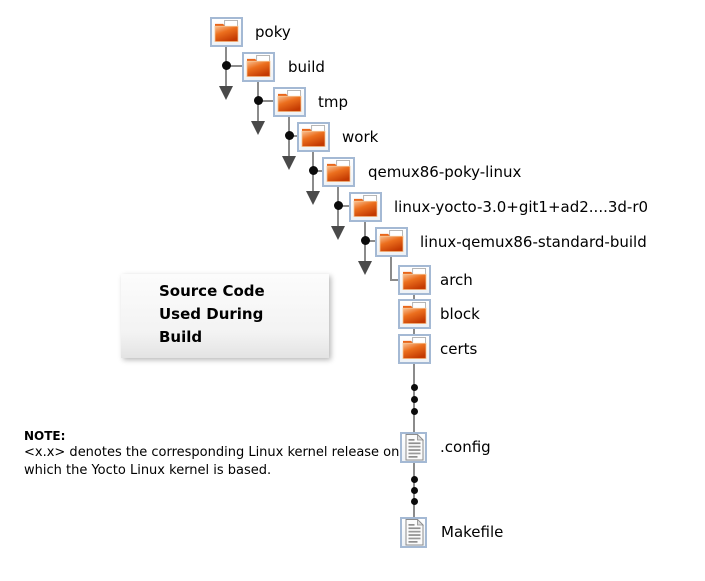  What do you see at coordinates (456, 280) in the screenshot?
I see `tree-node-label-arch: arch` at bounding box center [456, 280].